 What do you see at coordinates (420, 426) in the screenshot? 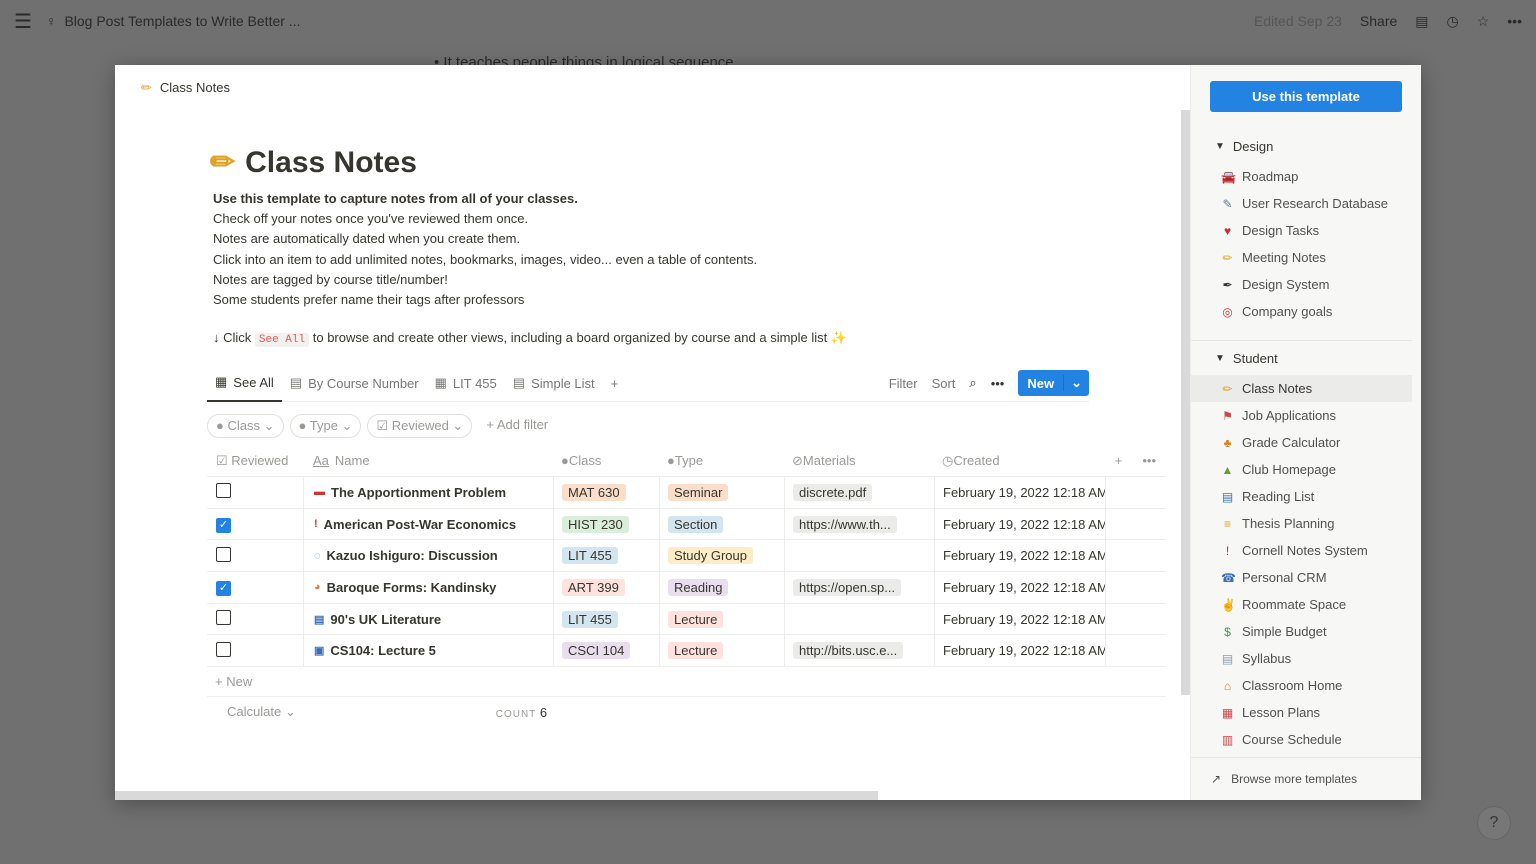
I see `filter-reviewed: ☑ Reviewed ⌄` at bounding box center [420, 426].